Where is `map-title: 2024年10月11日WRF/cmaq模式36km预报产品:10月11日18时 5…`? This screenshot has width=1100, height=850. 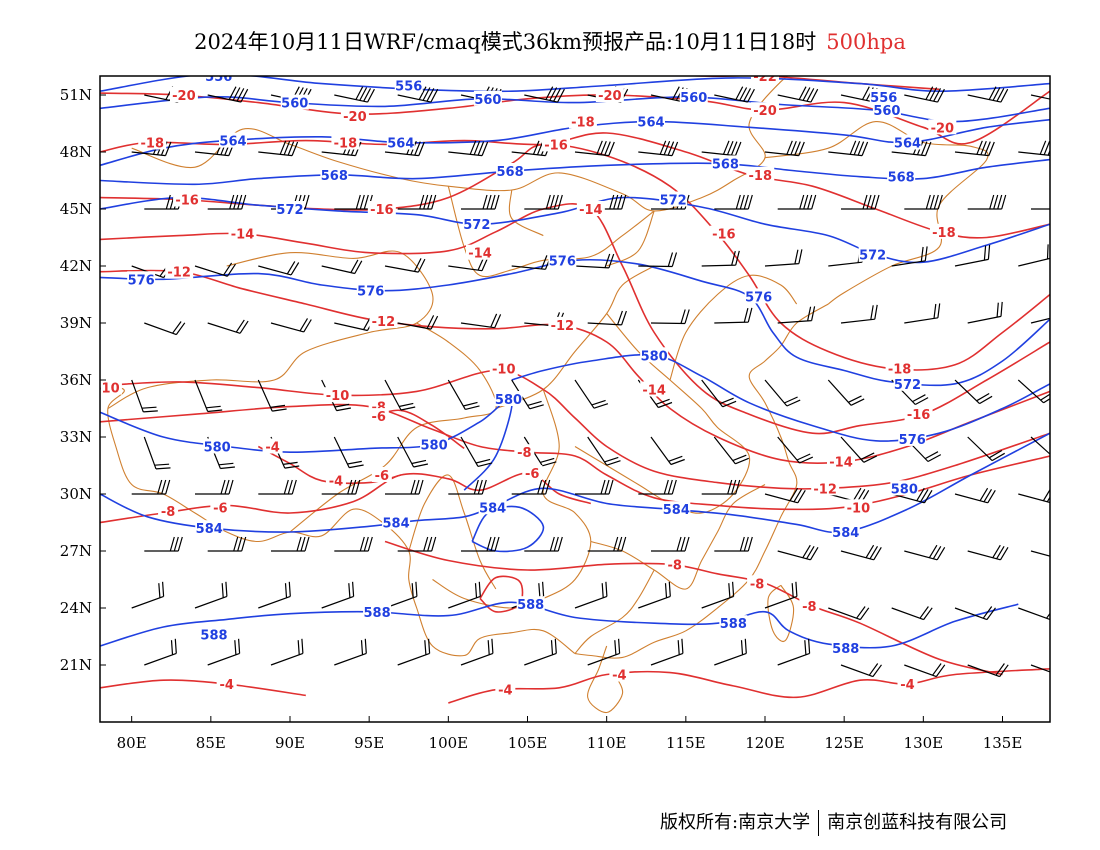 map-title: 2024年10月11日WRF/cmaq模式36km预报产品:10月11日18时 5… is located at coordinates (550, 41).